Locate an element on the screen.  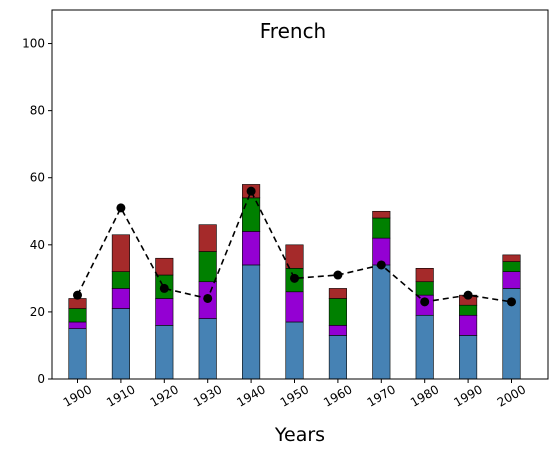
y-tick-label: 40 is located at coordinates (37, 245).